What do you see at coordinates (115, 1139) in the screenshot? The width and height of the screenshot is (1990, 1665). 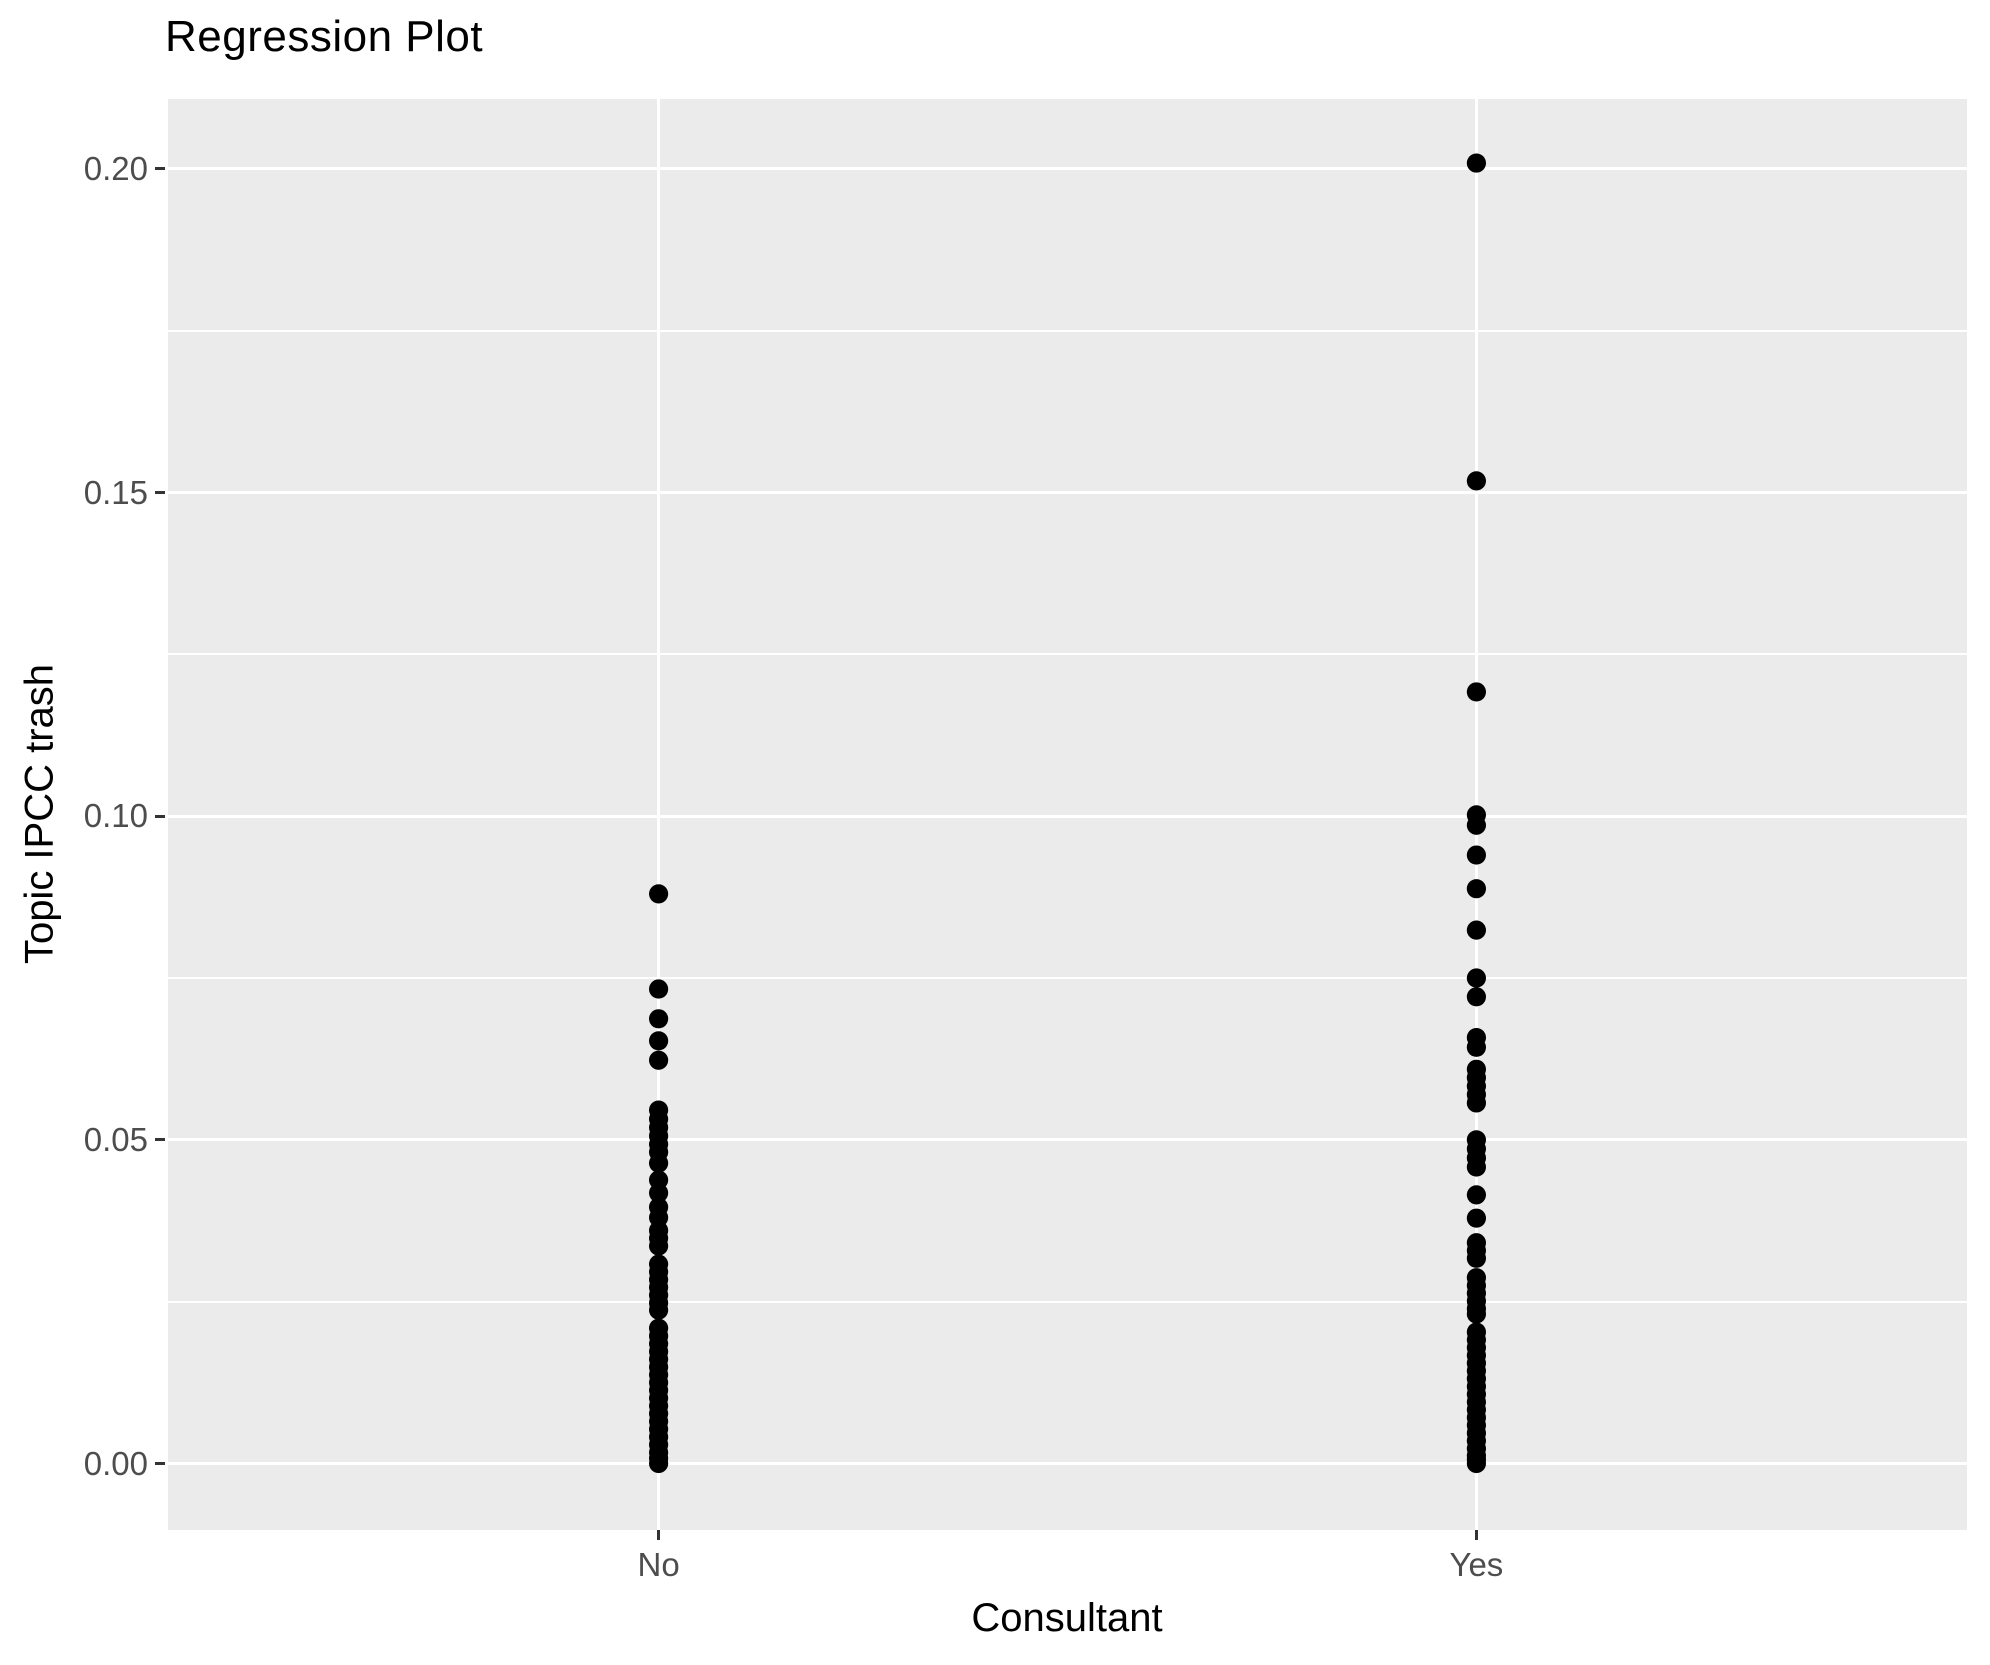 I see `y-tick-label: 0.05` at bounding box center [115, 1139].